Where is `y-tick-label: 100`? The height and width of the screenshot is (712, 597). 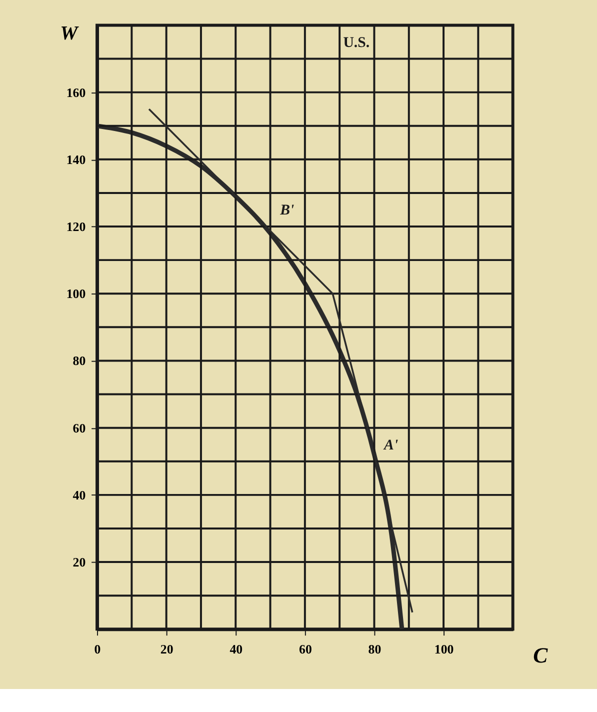 y-tick-label: 100 is located at coordinates (76, 294).